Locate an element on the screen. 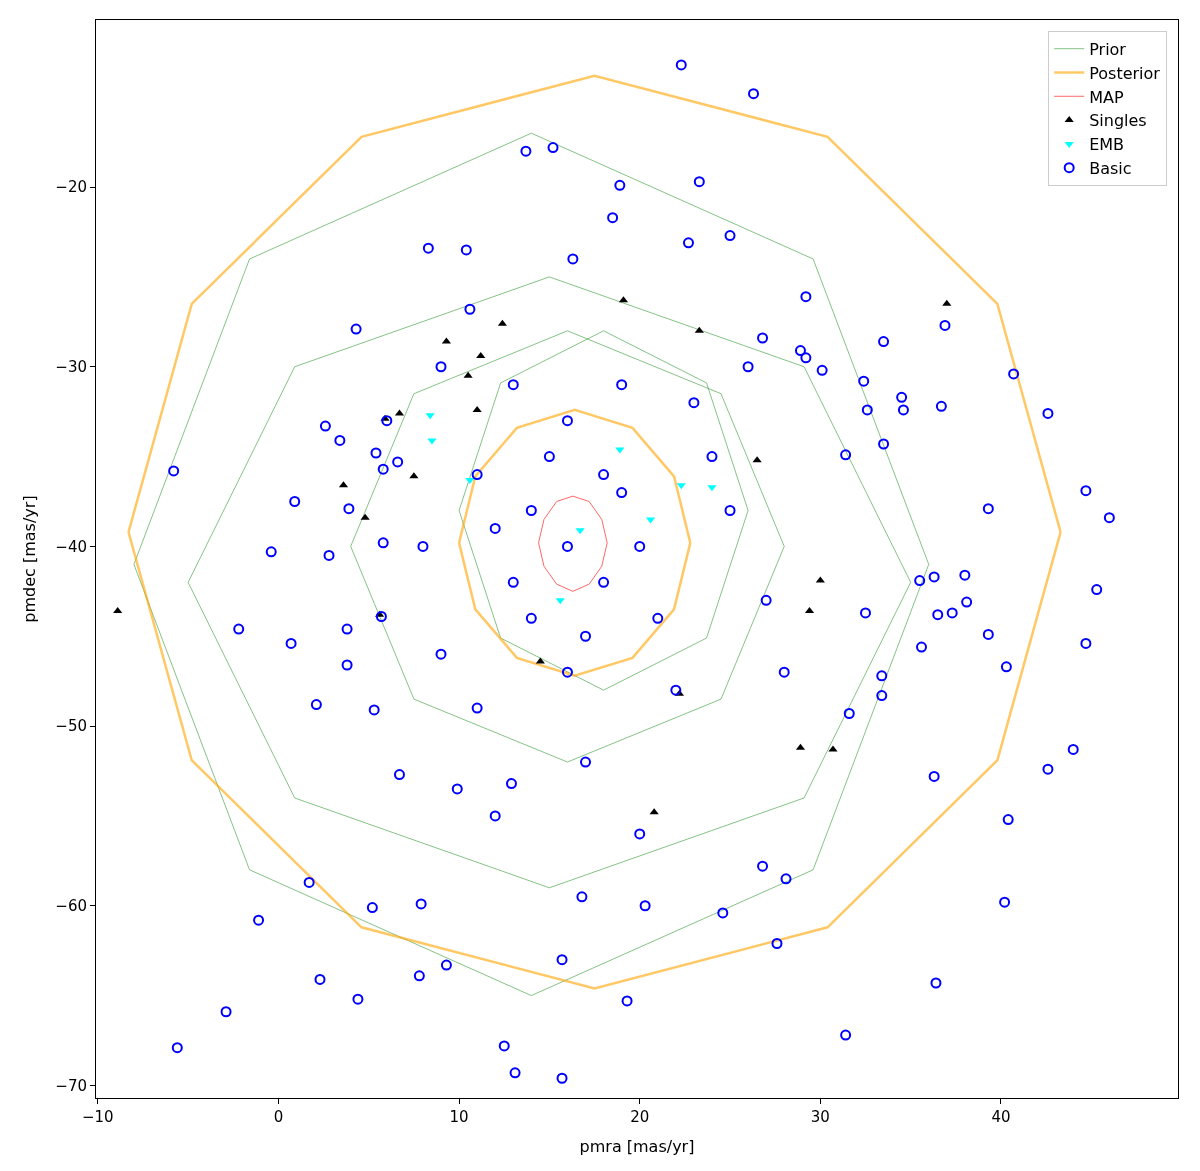  y-tick-label: −20 is located at coordinates (71, 187).